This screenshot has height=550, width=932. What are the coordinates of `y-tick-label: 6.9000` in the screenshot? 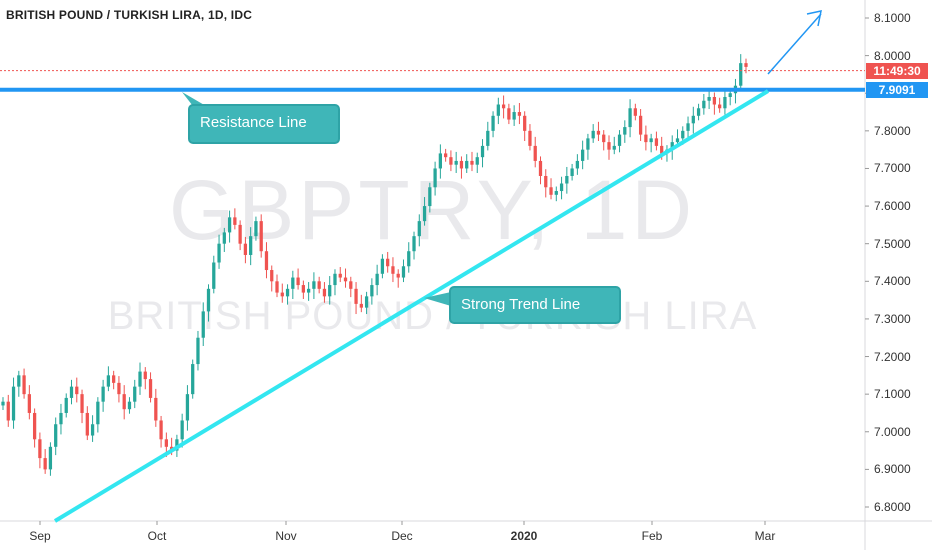 It's located at (892, 469).